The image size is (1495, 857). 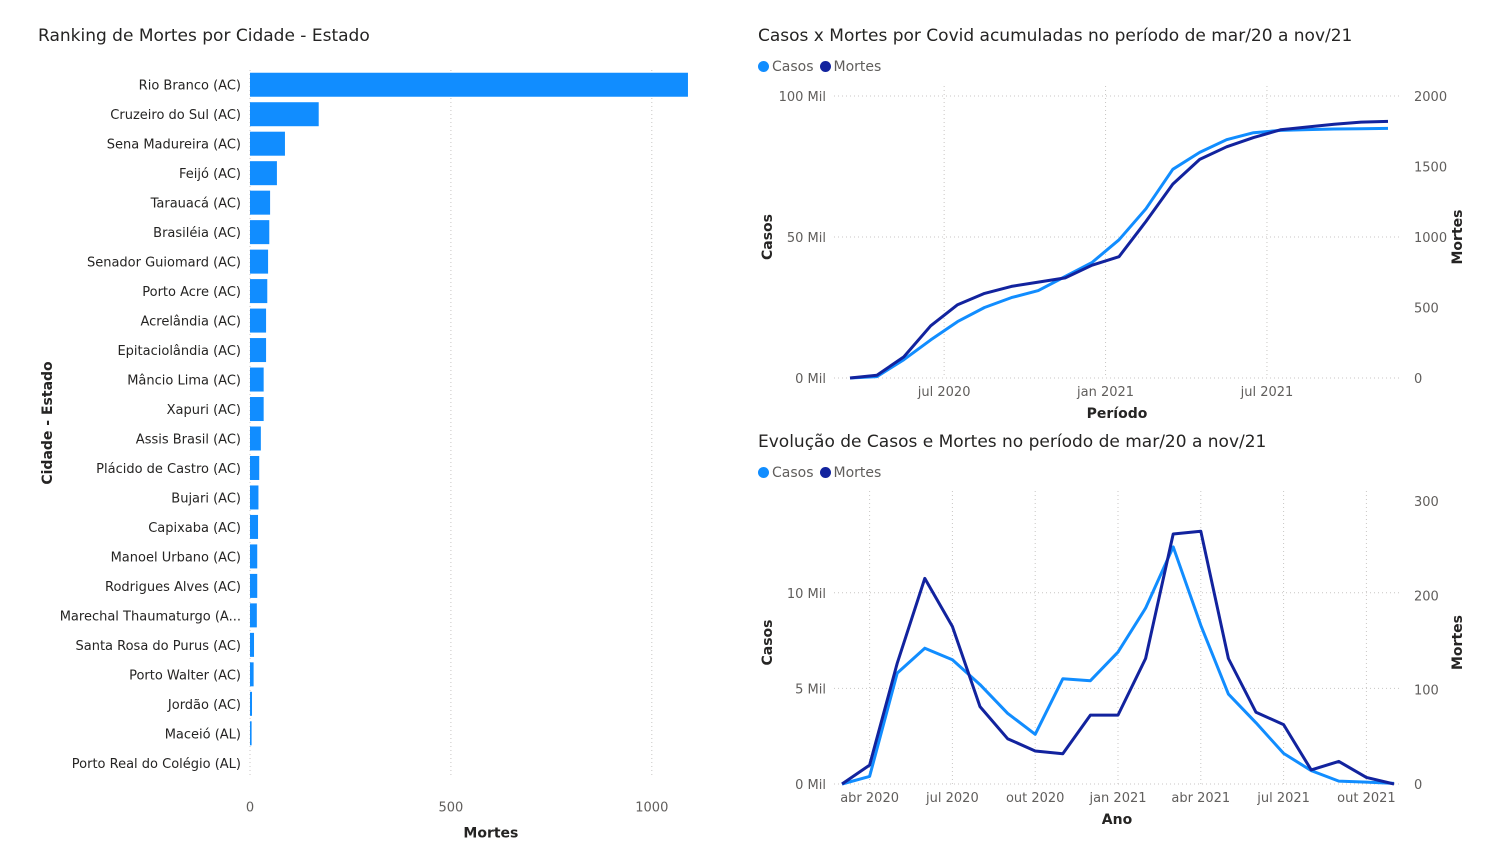 What do you see at coordinates (175, 115) in the screenshot?
I see `category-label: Cruzeiro do Sul (AC)` at bounding box center [175, 115].